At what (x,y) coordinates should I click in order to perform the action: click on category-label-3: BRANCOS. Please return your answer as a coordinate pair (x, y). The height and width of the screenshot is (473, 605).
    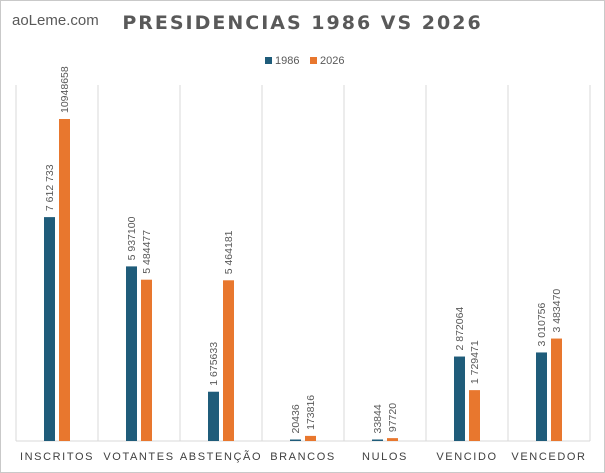
    Looking at the image, I should click on (303, 457).